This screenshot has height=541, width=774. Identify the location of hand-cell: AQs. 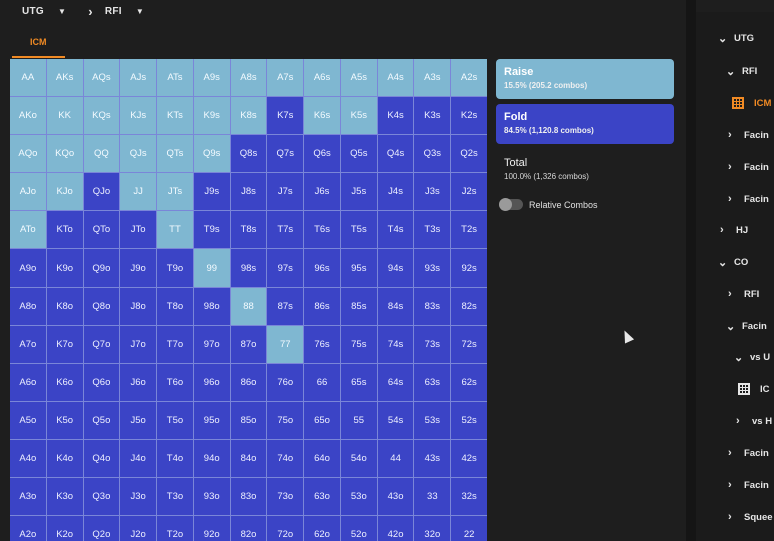
(101, 78).